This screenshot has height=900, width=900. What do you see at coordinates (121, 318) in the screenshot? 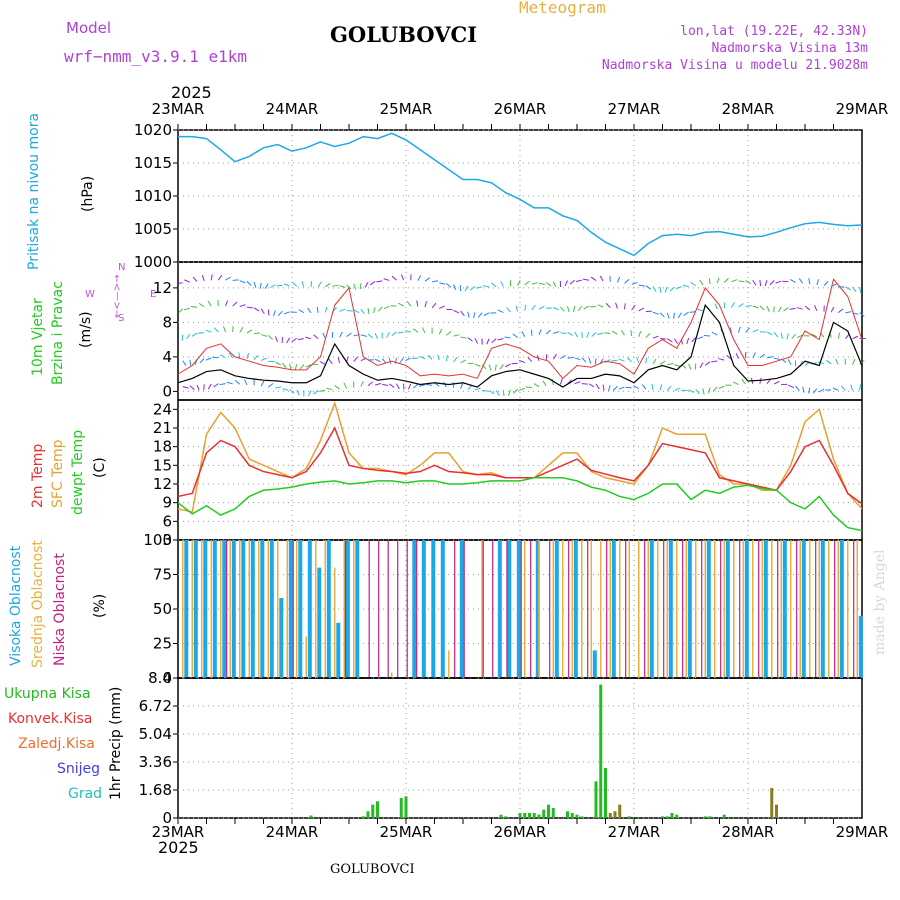
I see `compass-s: S` at bounding box center [121, 318].